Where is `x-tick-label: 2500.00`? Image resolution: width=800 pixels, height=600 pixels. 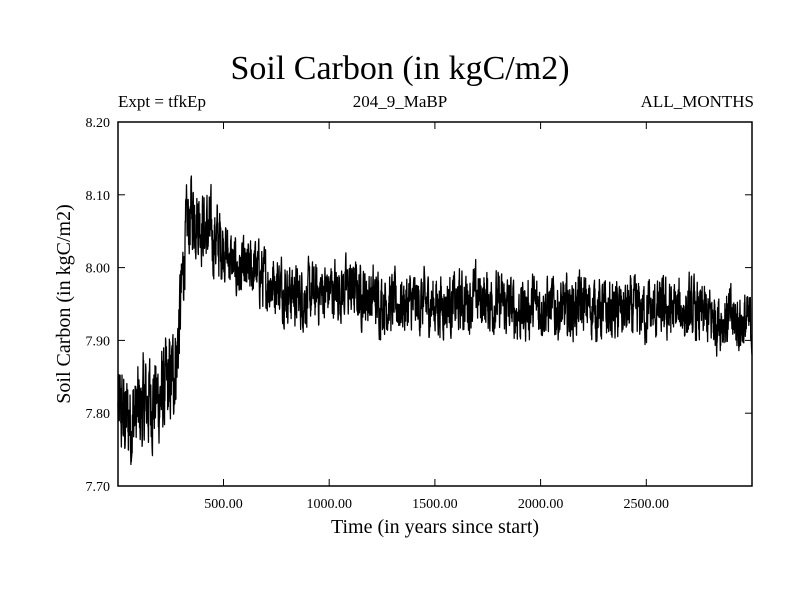
x-tick-label: 2500.00 is located at coordinates (647, 504).